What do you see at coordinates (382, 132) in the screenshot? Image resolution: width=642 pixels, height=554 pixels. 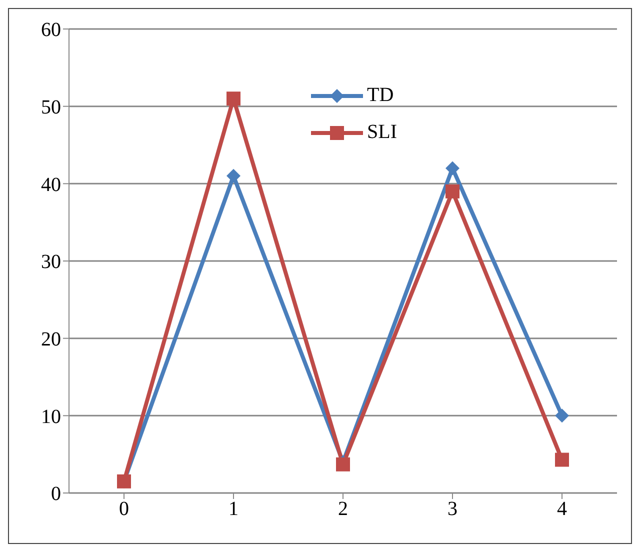 I see `legend-label: SLI` at bounding box center [382, 132].